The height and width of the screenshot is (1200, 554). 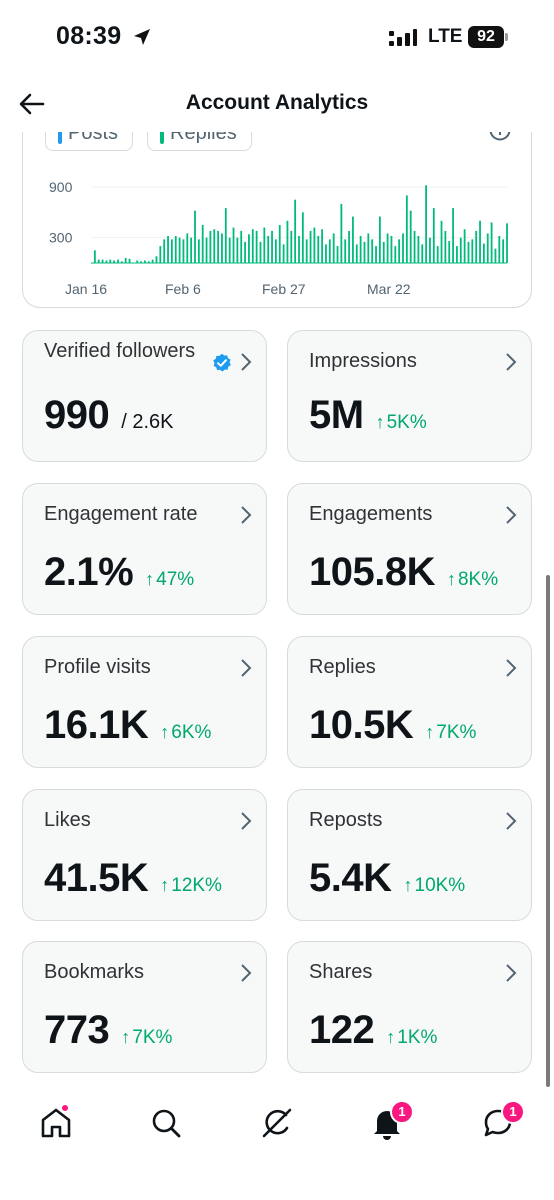 What do you see at coordinates (61, 187) in the screenshot?
I see `y-tick-label: 900` at bounding box center [61, 187].